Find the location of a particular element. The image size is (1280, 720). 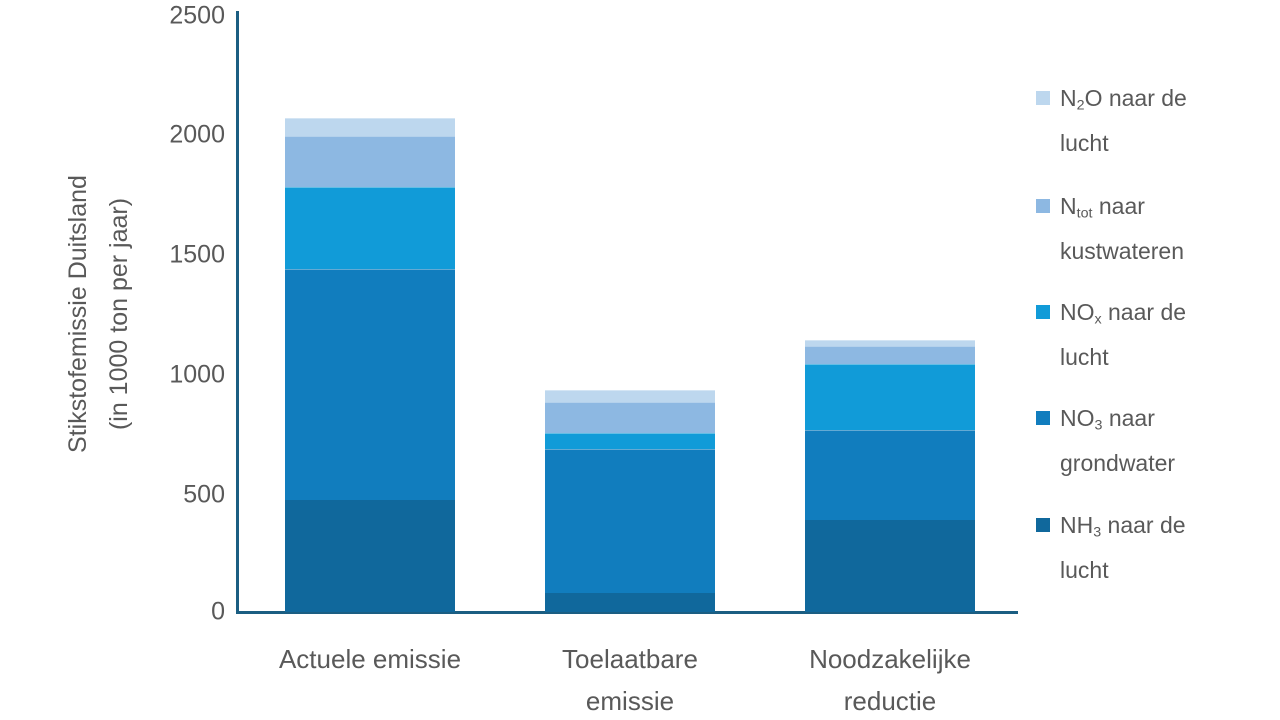

y-axis-title-line1: Stikstofemissie Duitsland is located at coordinates (78, 314).